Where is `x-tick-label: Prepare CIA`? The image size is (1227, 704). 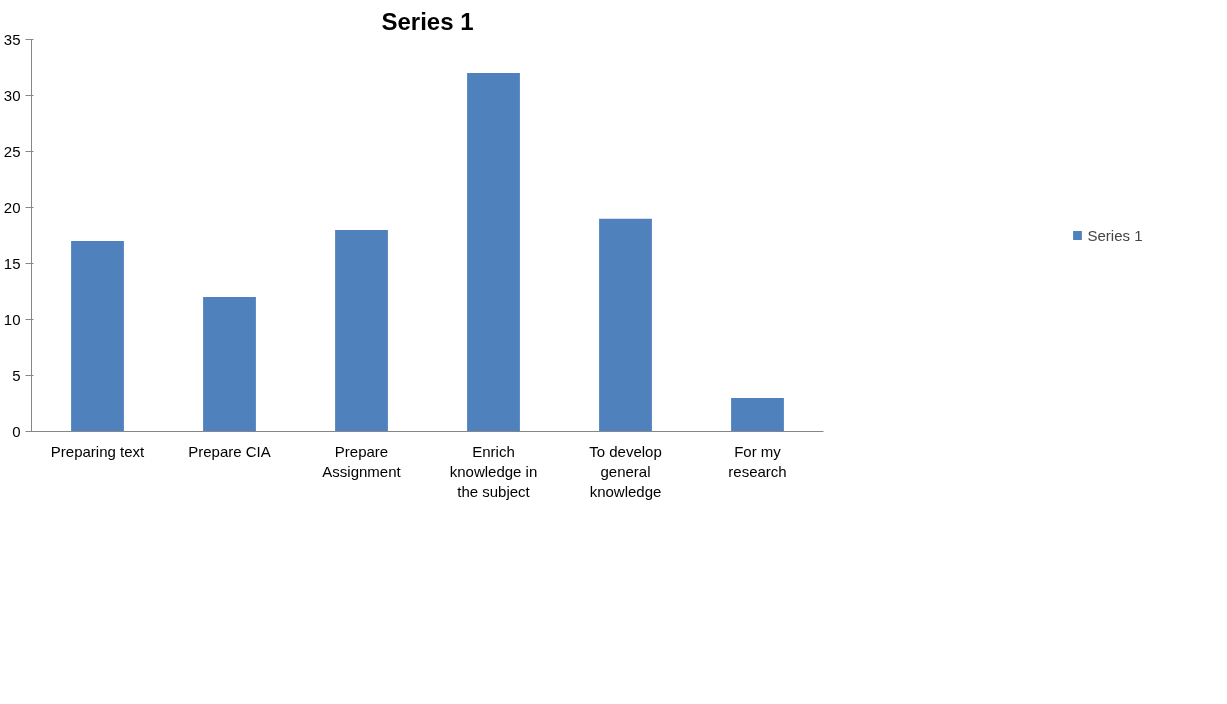 x-tick-label: Prepare CIA is located at coordinates (229, 451).